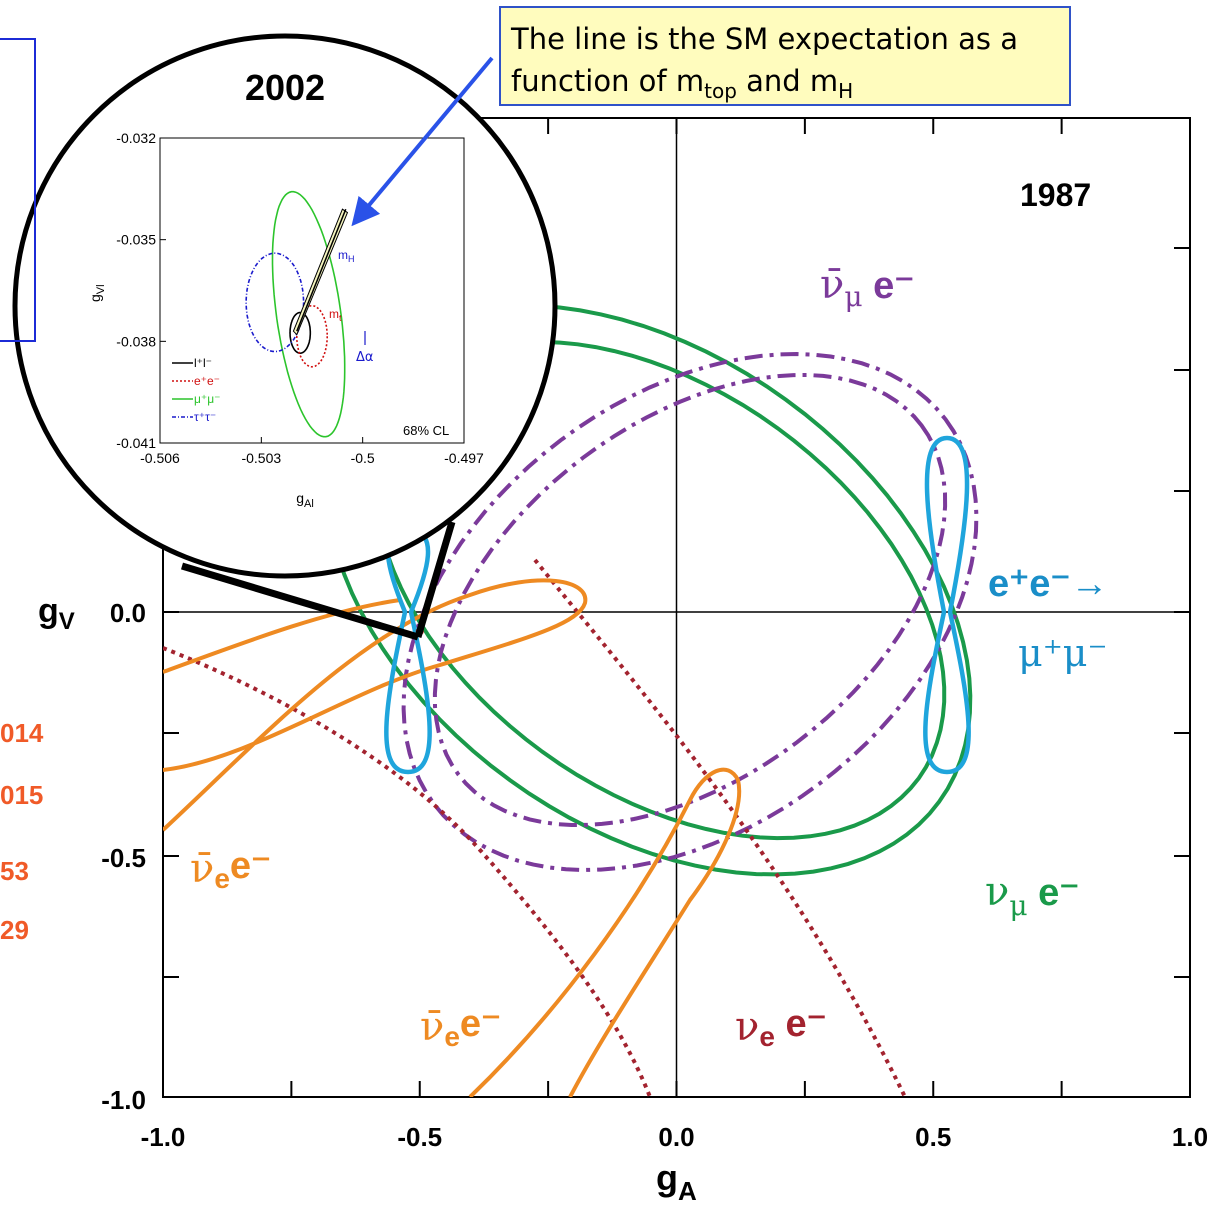  What do you see at coordinates (163, 1137) in the screenshot?
I see `x-tick-label: -1.0` at bounding box center [163, 1137].